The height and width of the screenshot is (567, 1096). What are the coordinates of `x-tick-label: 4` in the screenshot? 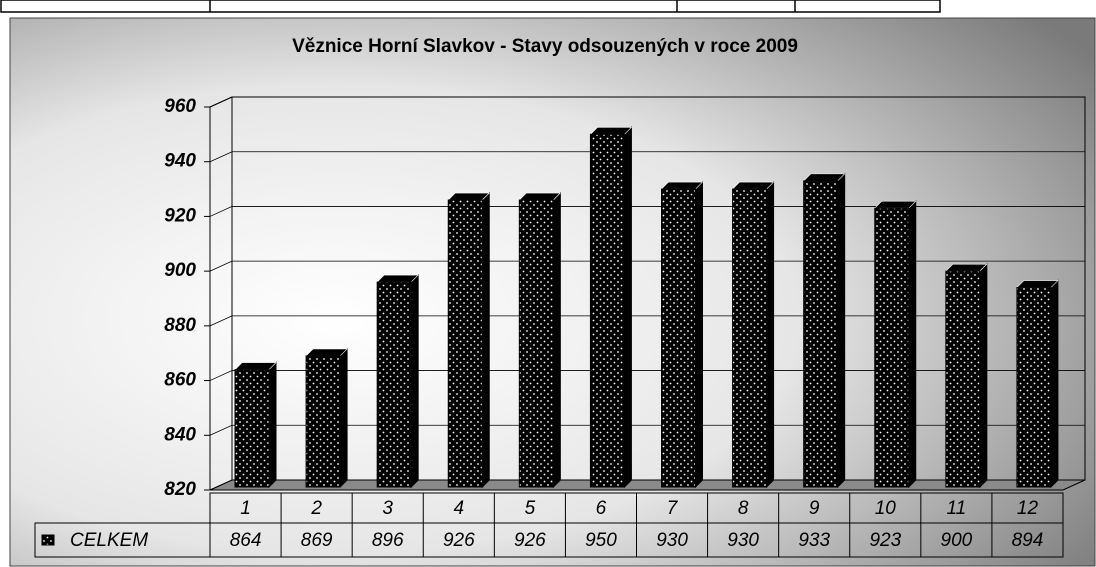 It's located at (459, 508).